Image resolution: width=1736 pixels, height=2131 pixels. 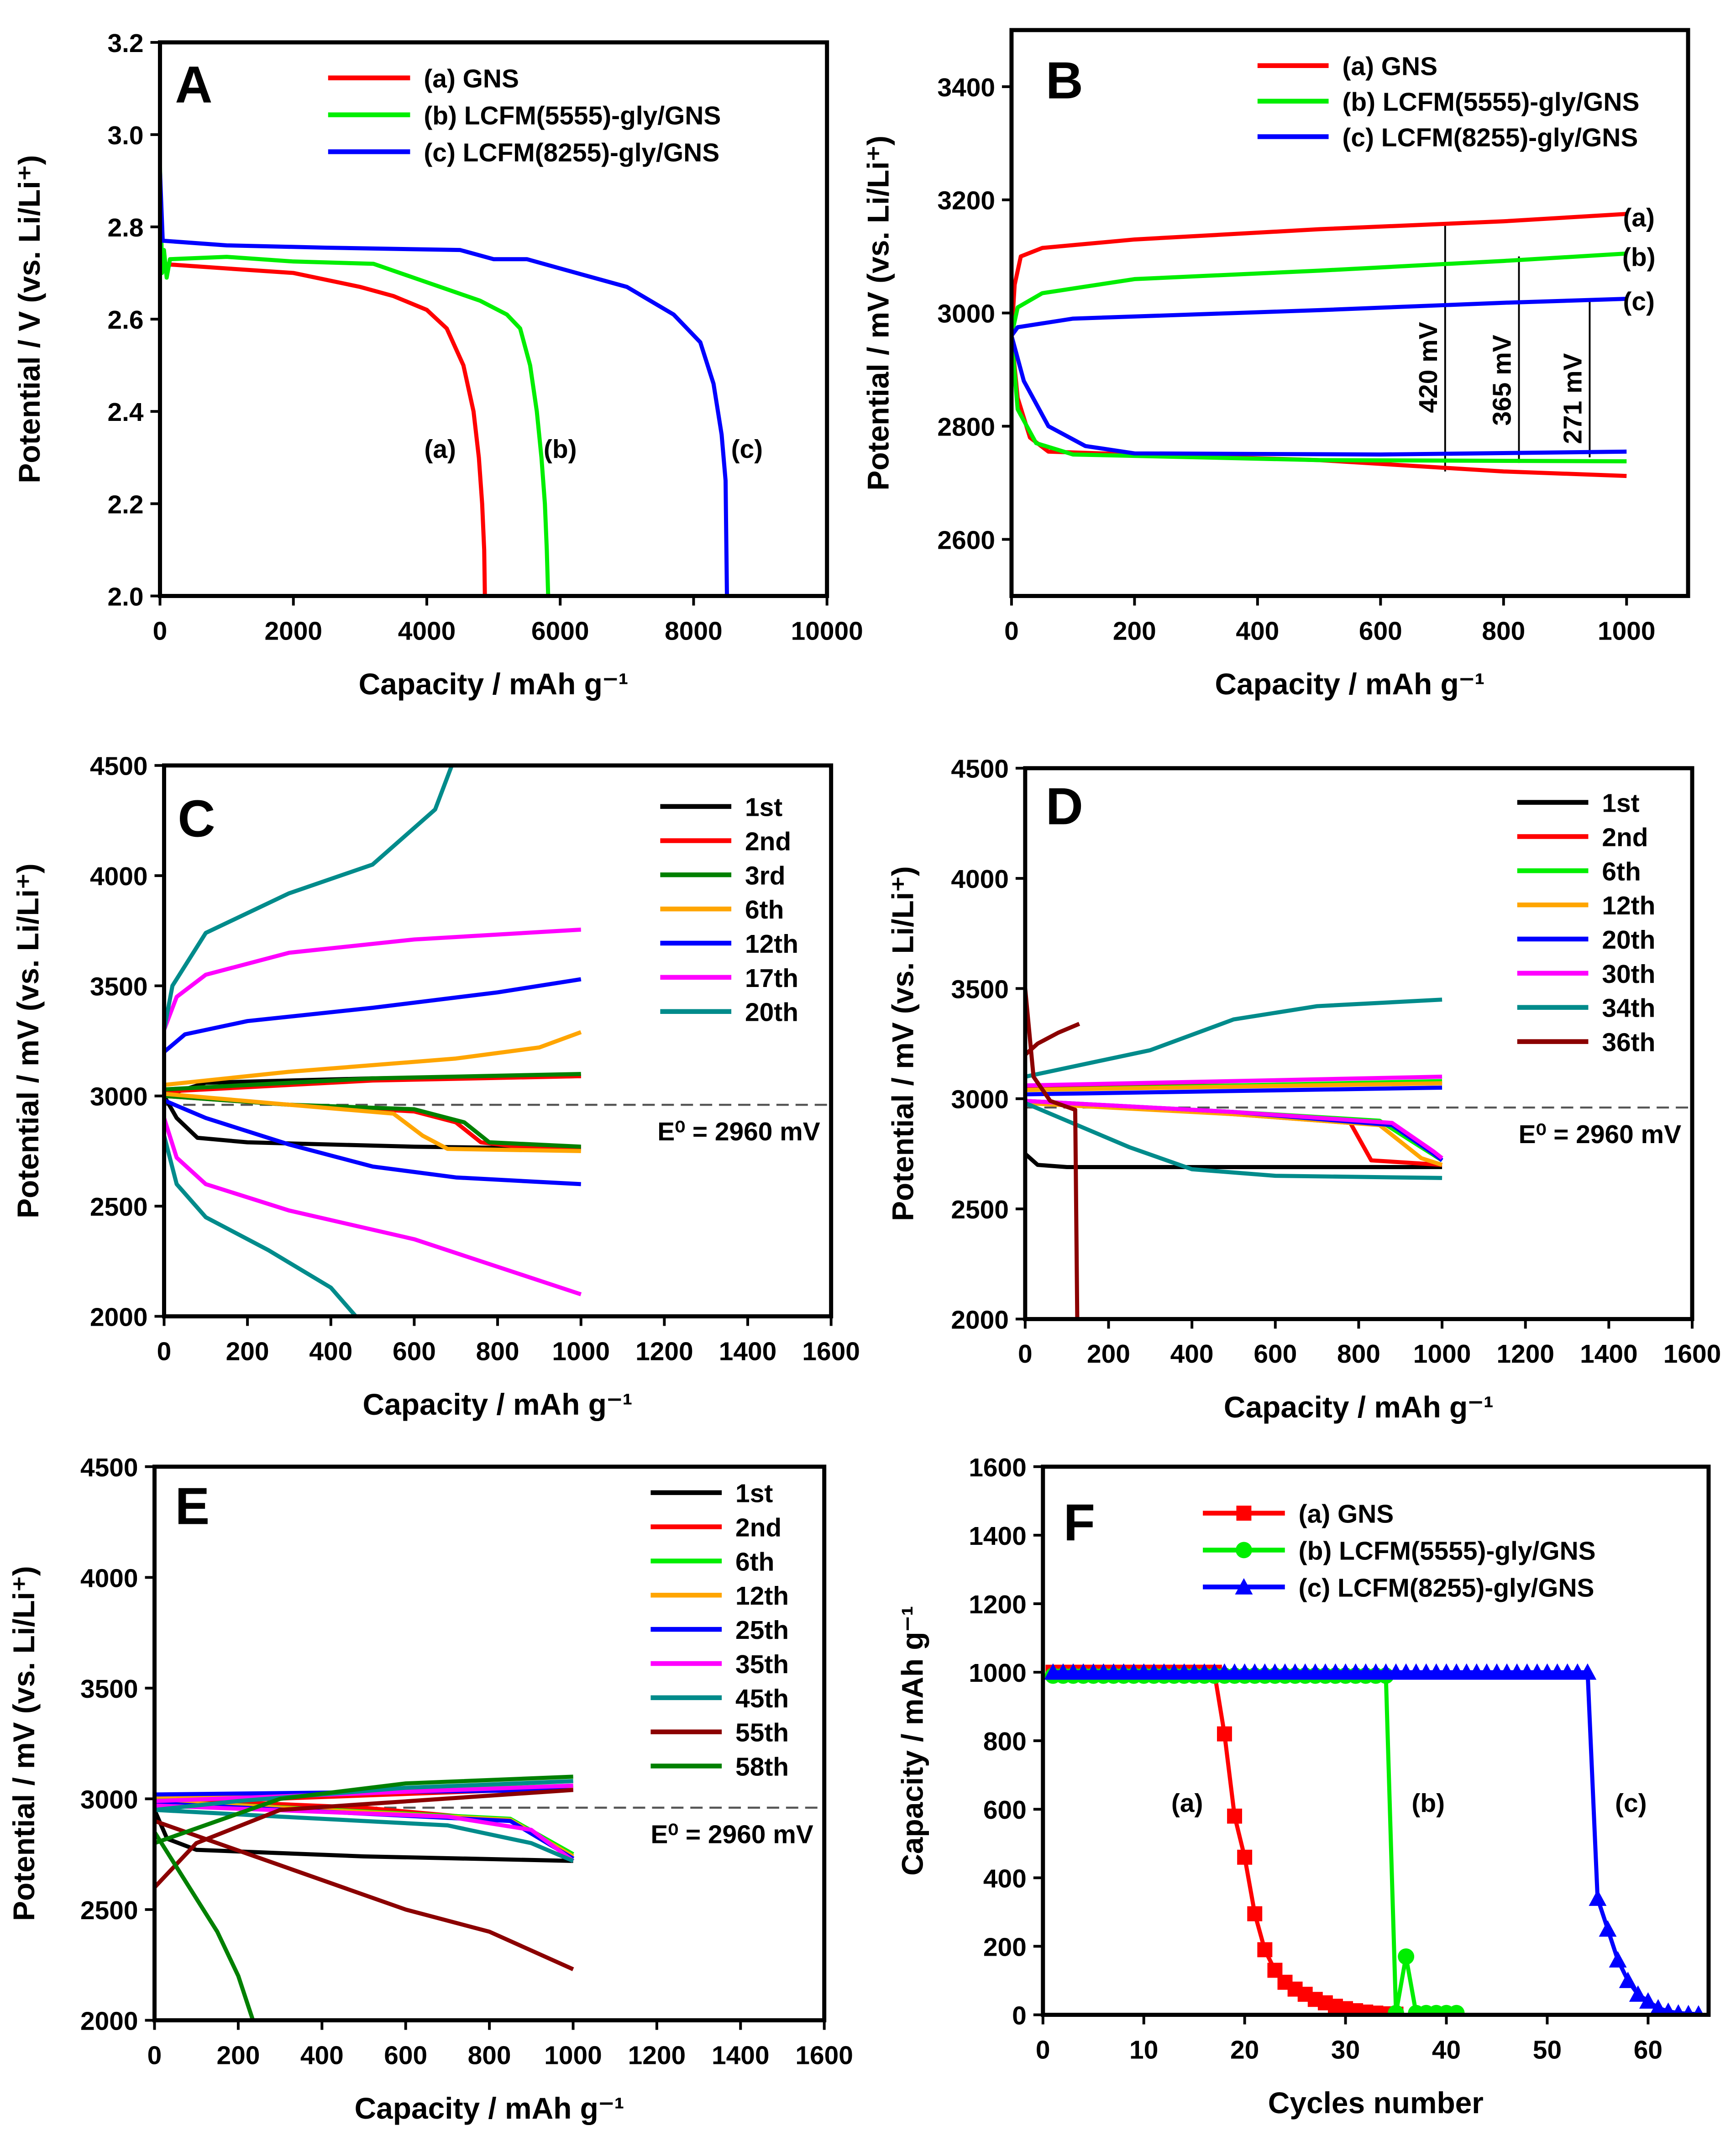 I want to click on legend-label: (a) GNS, so click(x=1346, y=1515).